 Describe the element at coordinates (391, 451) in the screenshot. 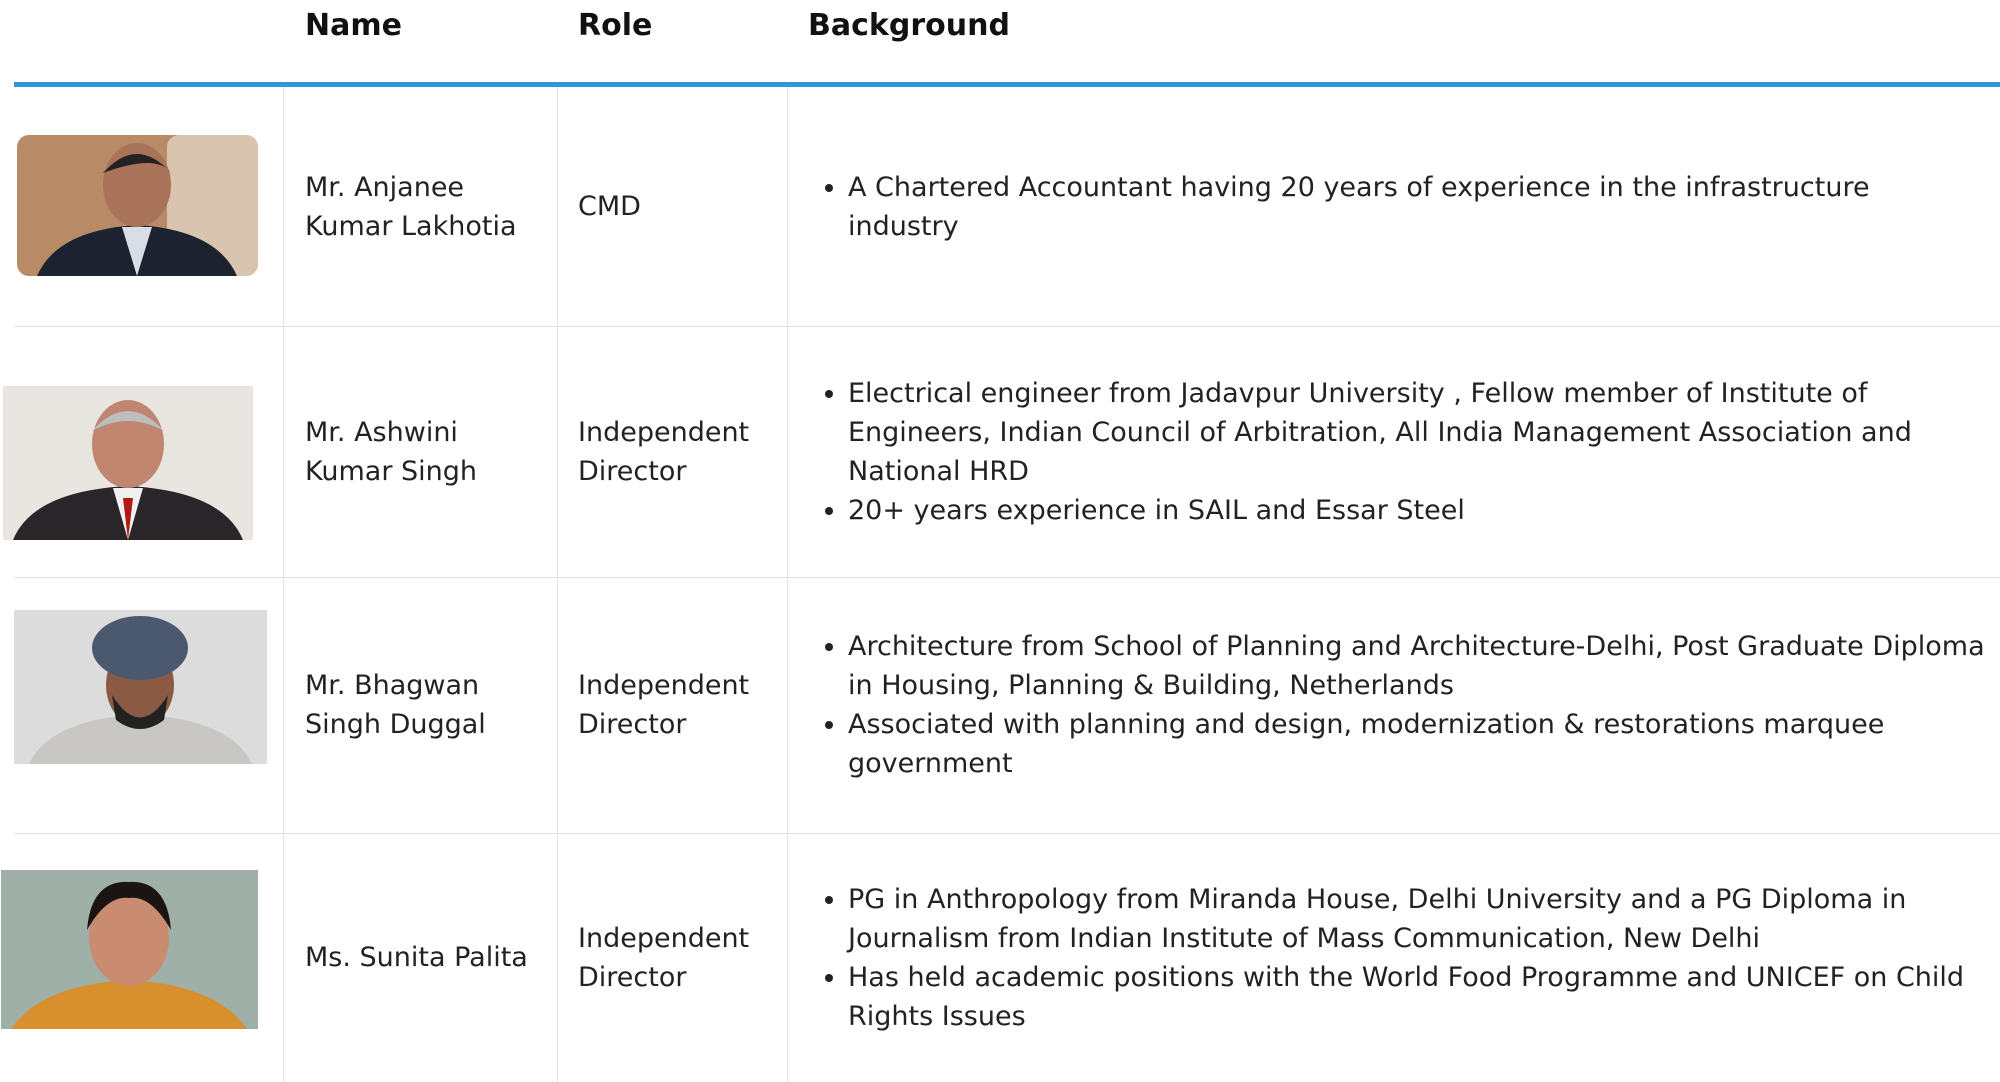

I see `name: Mr. Ashwini Kumar Singh` at that location.